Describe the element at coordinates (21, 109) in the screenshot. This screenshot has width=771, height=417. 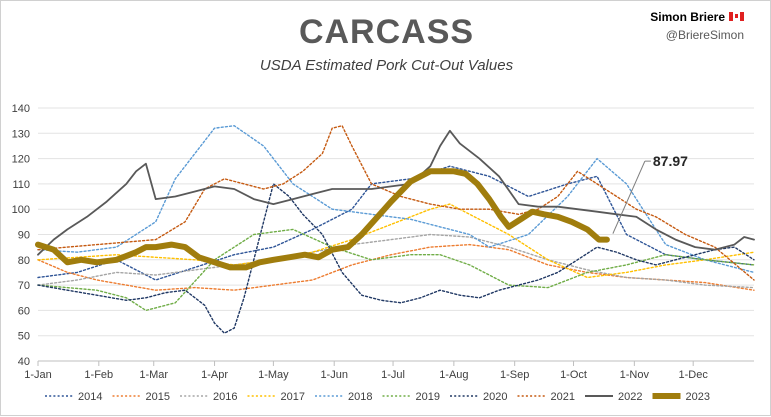
I see `y-tick-label: 140` at that location.